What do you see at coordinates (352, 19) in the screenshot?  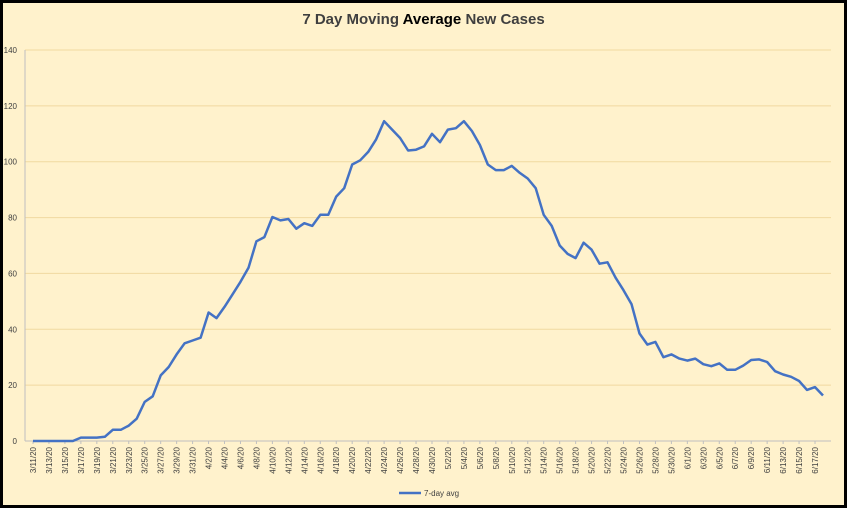 I see `chart-title-part-1: 7 Day Moving` at bounding box center [352, 19].